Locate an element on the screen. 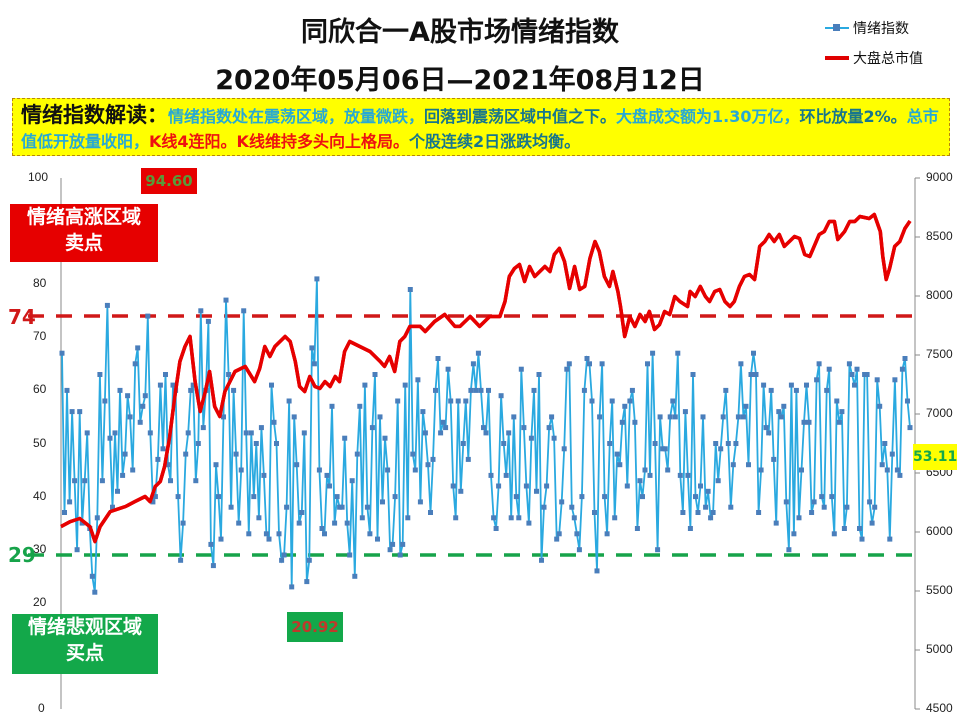  high-zone-line1: 情绪高涨区域 is located at coordinates (83, 217).